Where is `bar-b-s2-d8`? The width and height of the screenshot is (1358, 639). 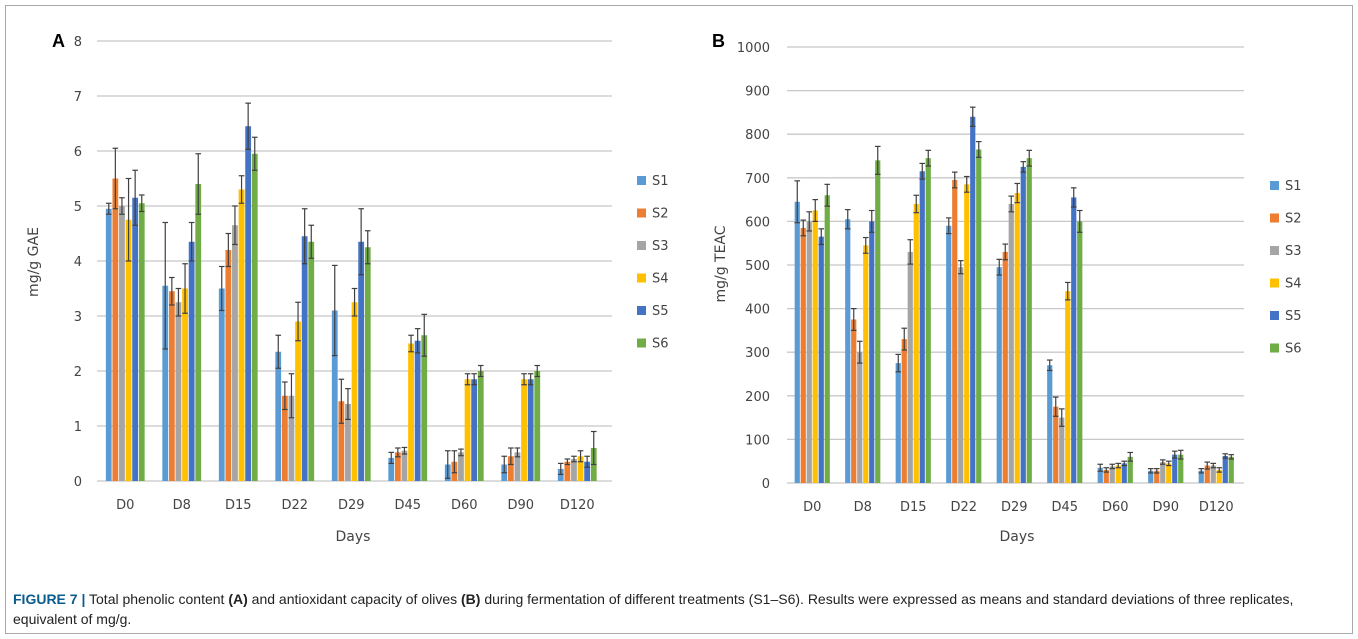
bar-b-s2-d8 is located at coordinates (854, 401).